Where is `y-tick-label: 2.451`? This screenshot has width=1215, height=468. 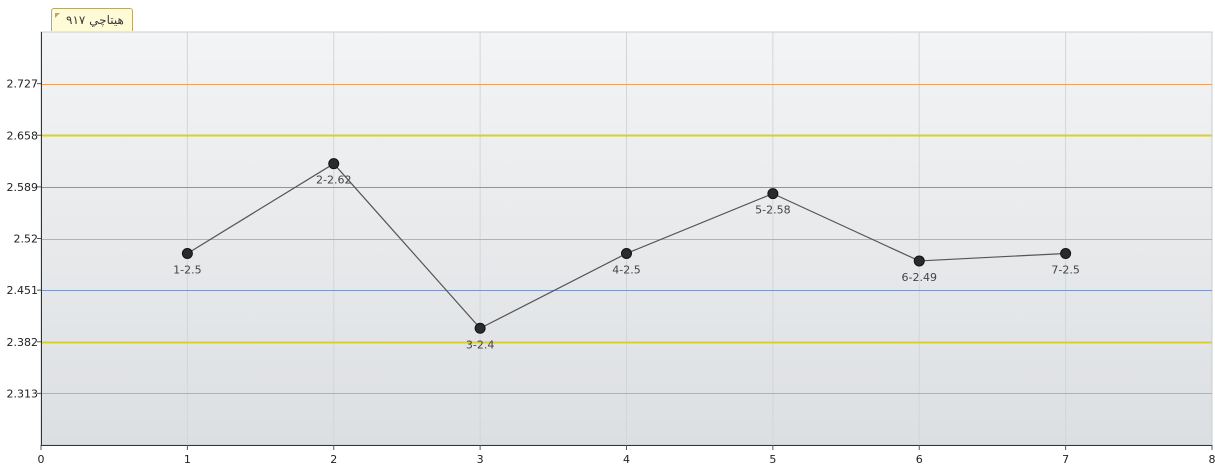
y-tick-label: 2.451 is located at coordinates (23, 290).